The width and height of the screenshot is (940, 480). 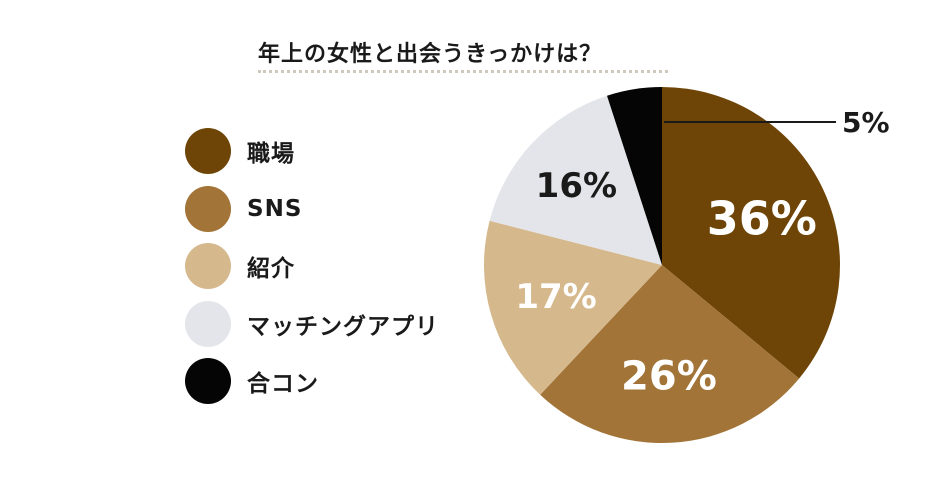 I want to click on slice-label-sns: 26%, so click(x=669, y=377).